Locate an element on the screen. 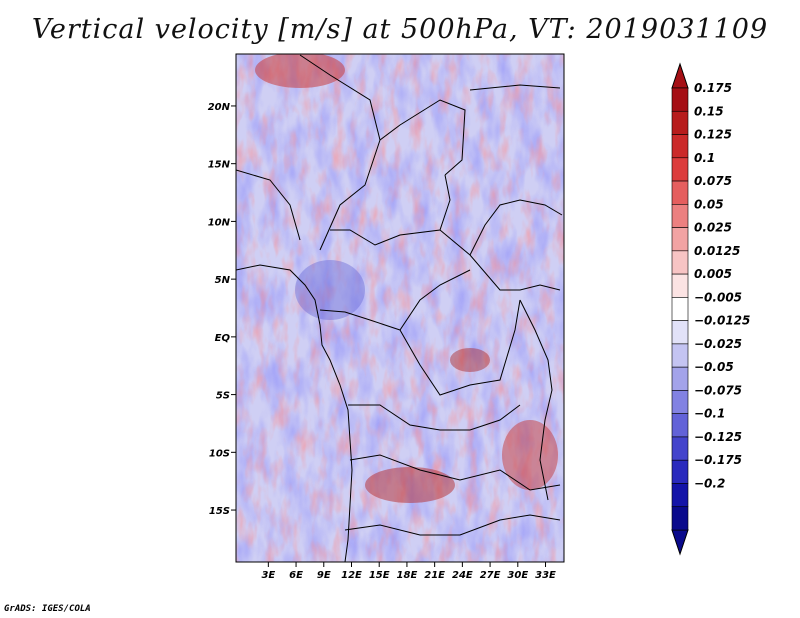 The image size is (800, 618). lat-tick-label: 10S is located at coordinates (219, 453).